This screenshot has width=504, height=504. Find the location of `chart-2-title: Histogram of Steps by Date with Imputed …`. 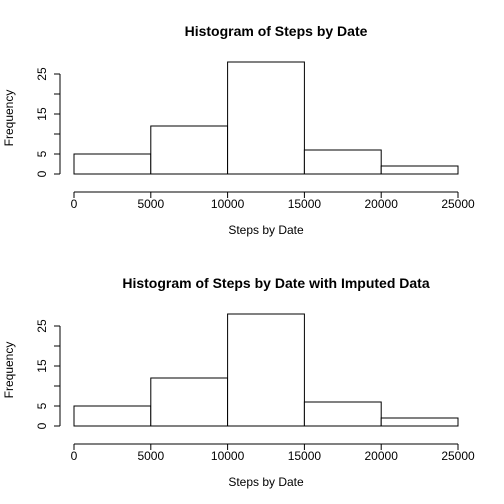

chart-2-title: Histogram of Steps by Date with Imputed … is located at coordinates (275, 283).